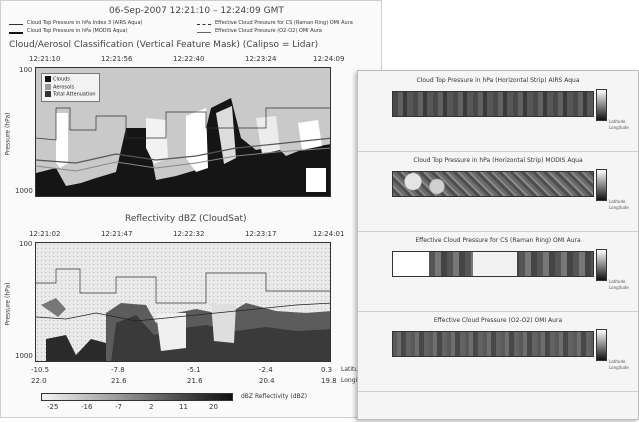 The height and width of the screenshot is (422, 639). I want to click on lon-tick-1: 21.6, so click(119, 381).